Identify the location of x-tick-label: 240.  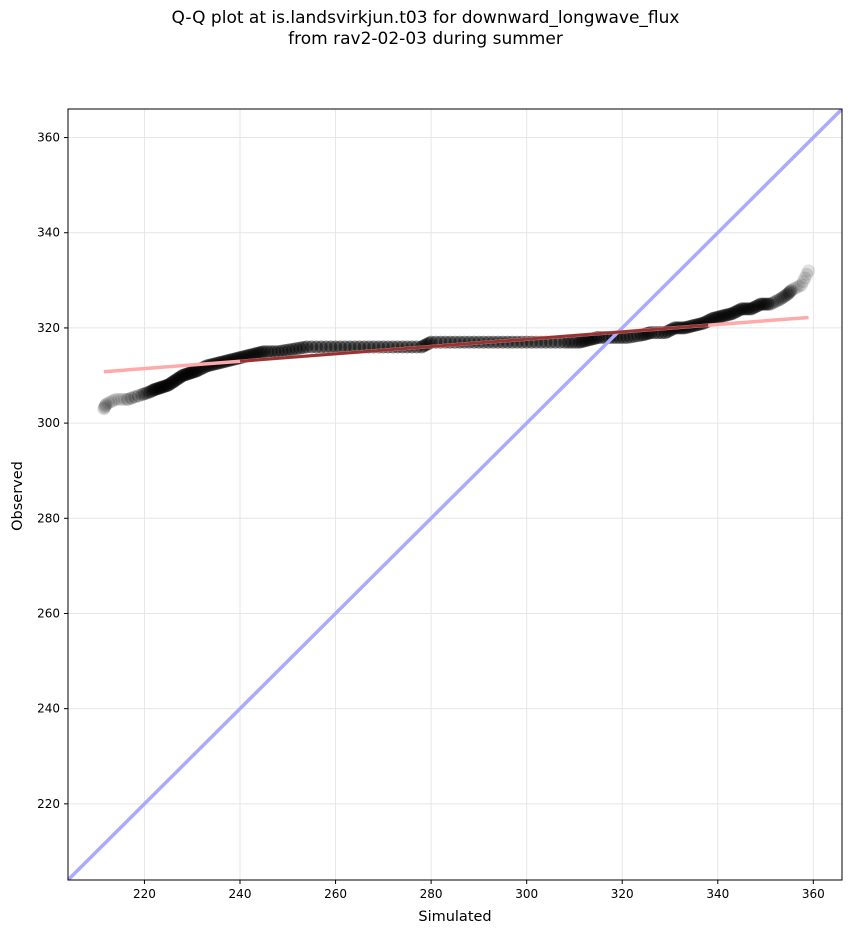
(240, 894).